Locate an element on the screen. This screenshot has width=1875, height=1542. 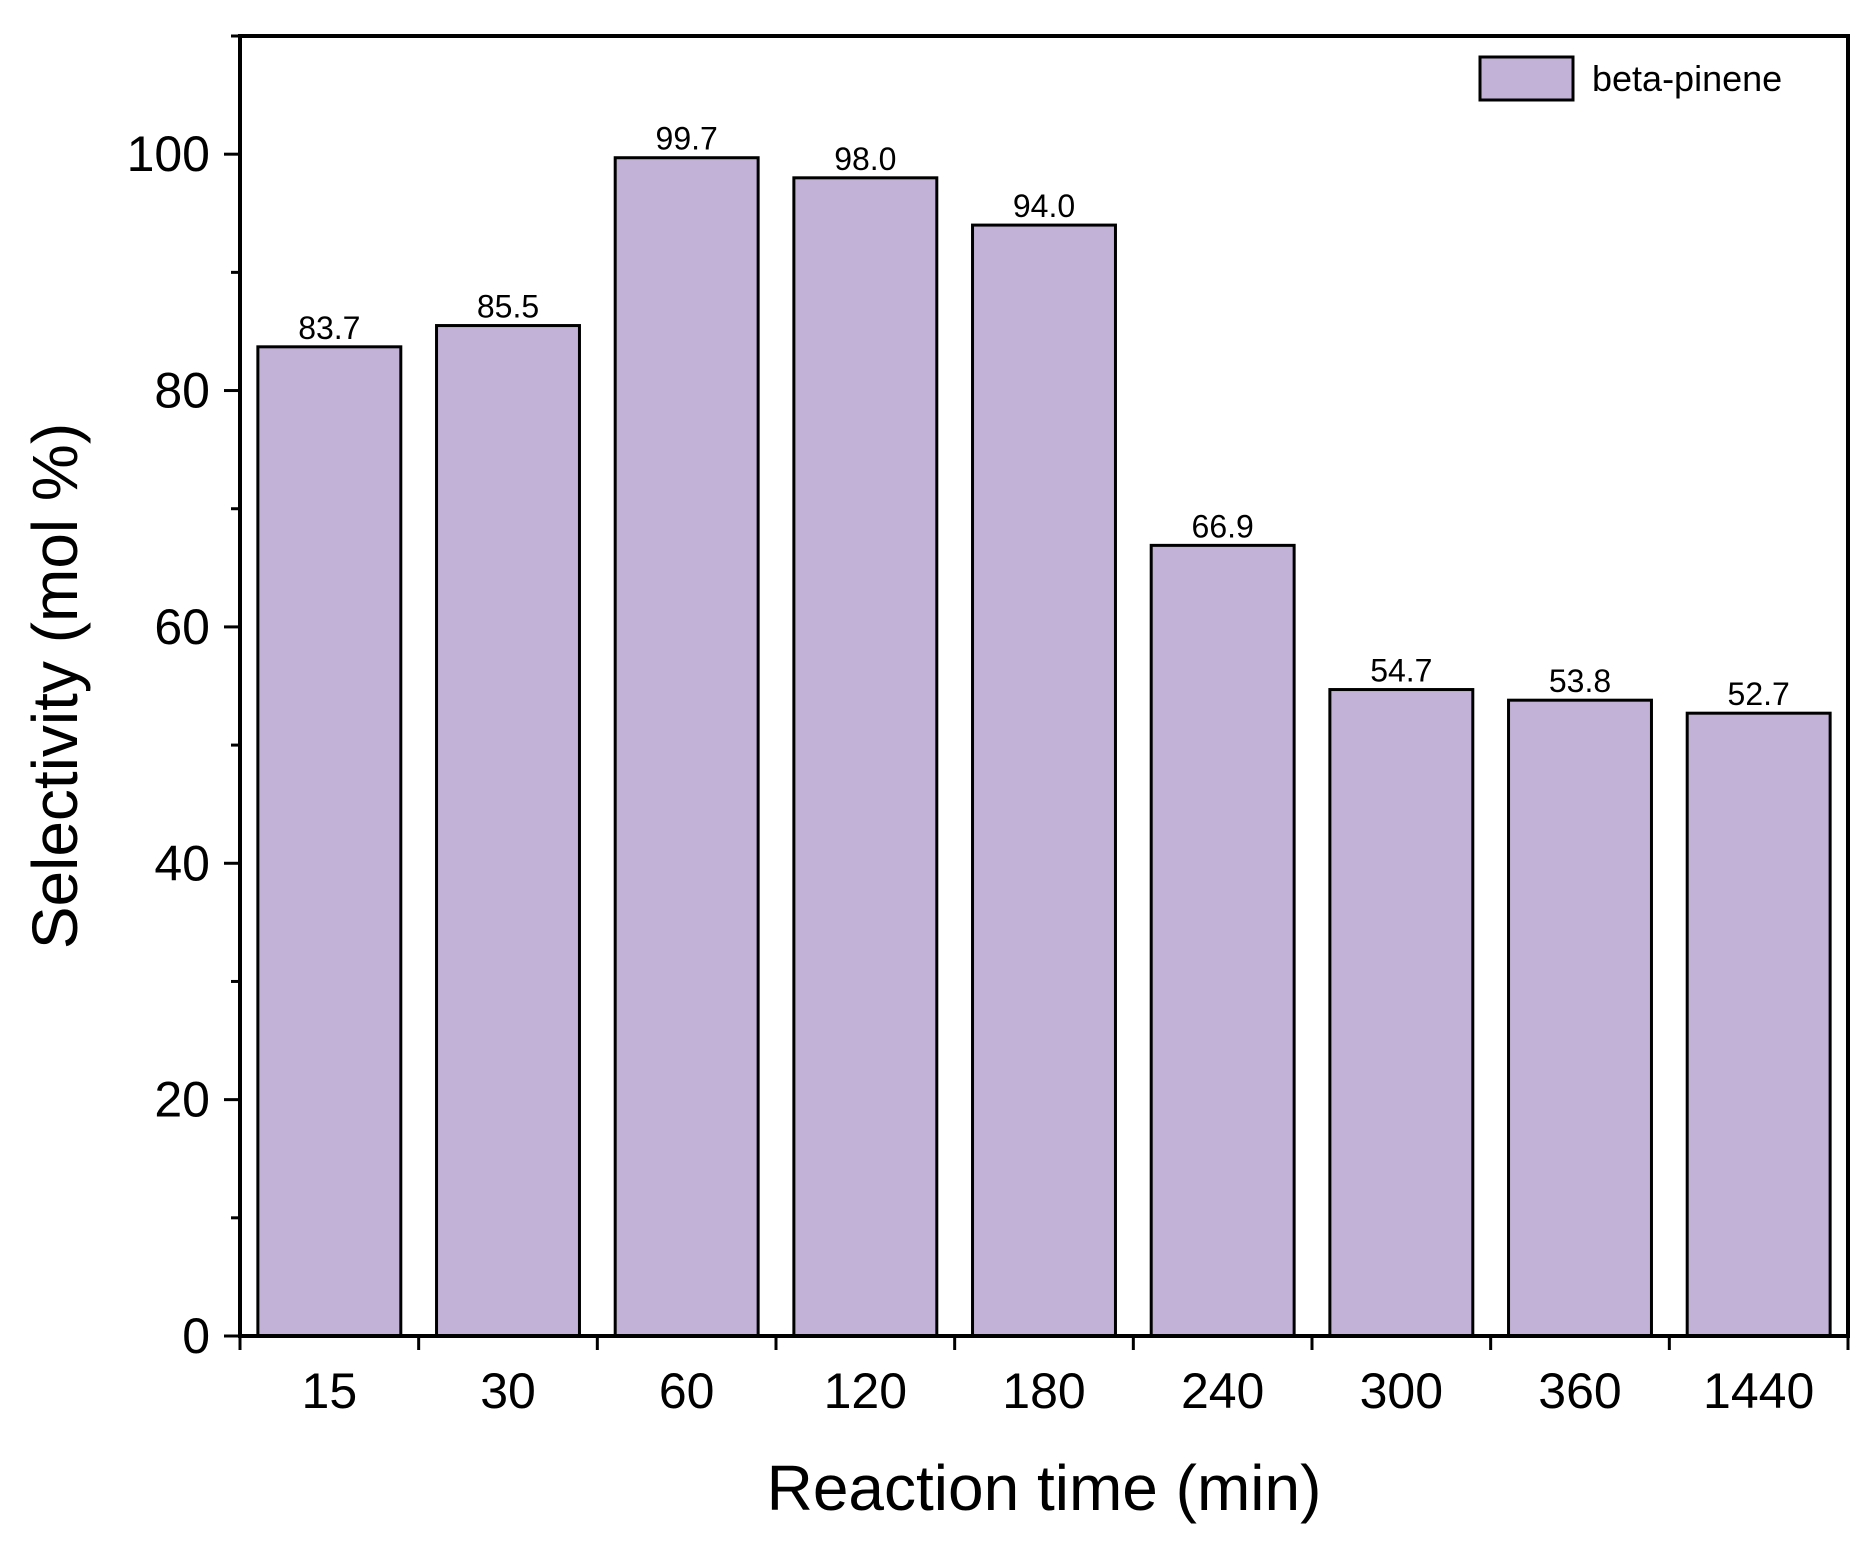
value-label-120: 98.0 is located at coordinates (865, 159).